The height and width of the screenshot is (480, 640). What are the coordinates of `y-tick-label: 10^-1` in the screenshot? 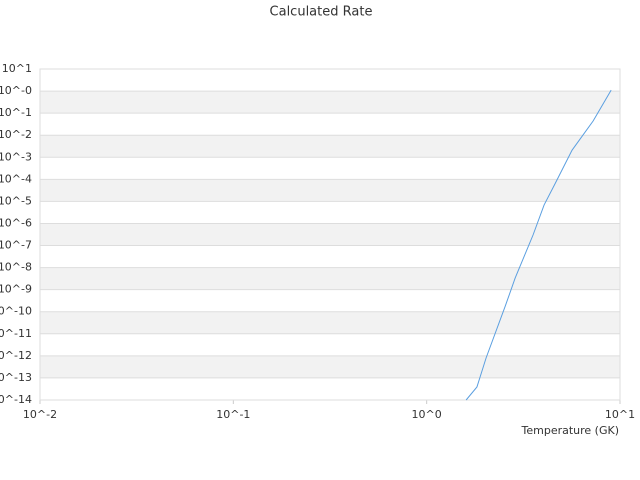 It's located at (16, 112).